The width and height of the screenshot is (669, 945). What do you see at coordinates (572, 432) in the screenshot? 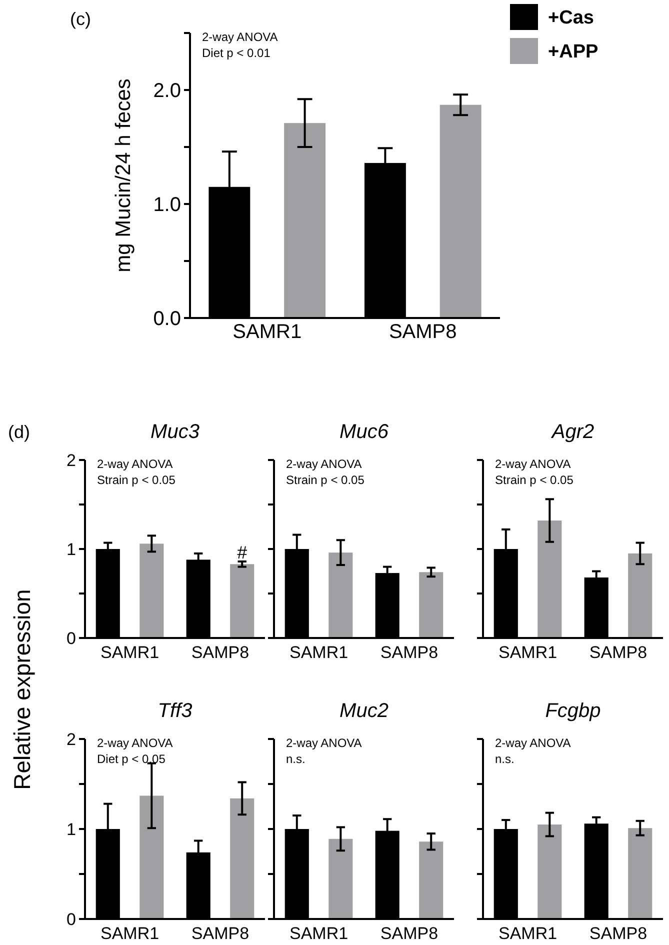
I see `chart-title: Agr2` at bounding box center [572, 432].